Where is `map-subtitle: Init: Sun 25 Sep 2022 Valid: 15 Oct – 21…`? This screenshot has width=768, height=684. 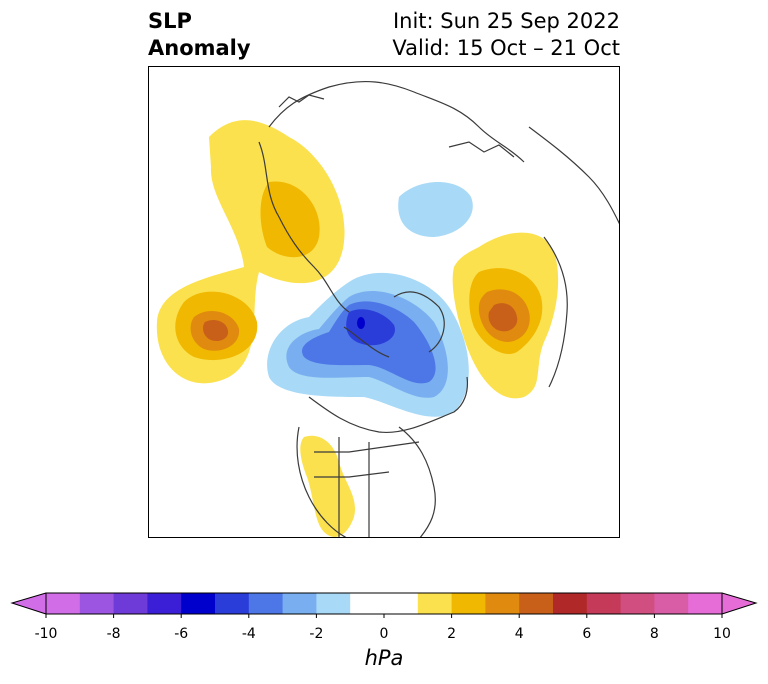
map-subtitle: Init: Sun 25 Sep 2022 Valid: 15 Oct – 21… is located at coordinates (506, 35).